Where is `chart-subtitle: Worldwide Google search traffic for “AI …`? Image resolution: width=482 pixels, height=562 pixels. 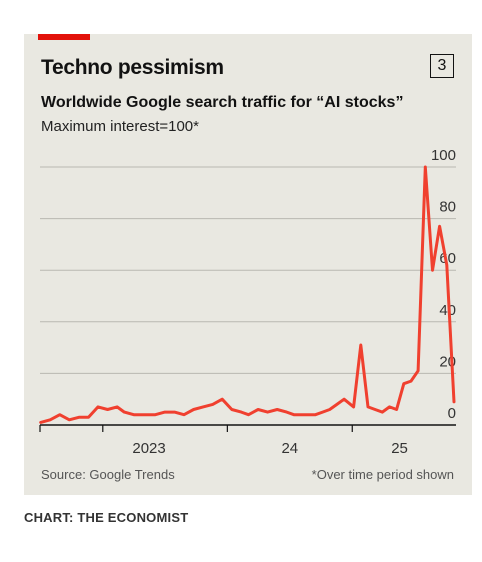 chart-subtitle: Worldwide Google search traffic for “AI … is located at coordinates (222, 102).